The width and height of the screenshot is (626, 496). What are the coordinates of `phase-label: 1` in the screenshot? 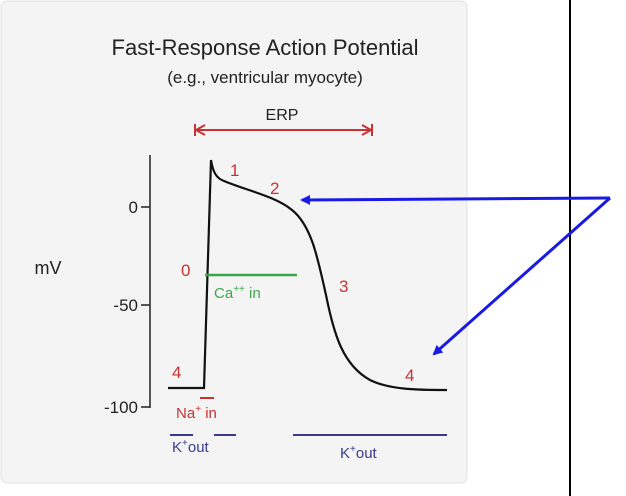 It's located at (234, 170).